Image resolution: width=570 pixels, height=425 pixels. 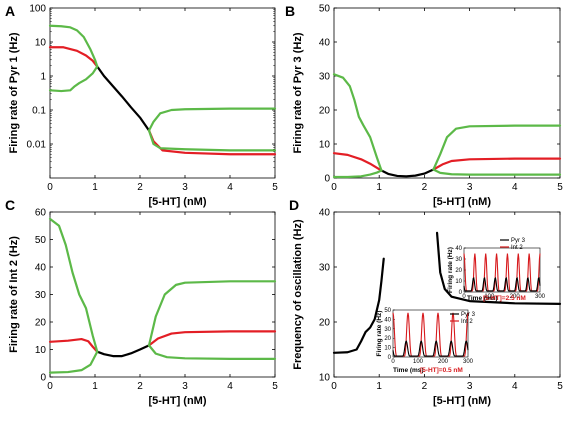 What do you see at coordinates (464, 297) in the screenshot?
I see `inset-x-tick-label: 0` at bounding box center [464, 297].